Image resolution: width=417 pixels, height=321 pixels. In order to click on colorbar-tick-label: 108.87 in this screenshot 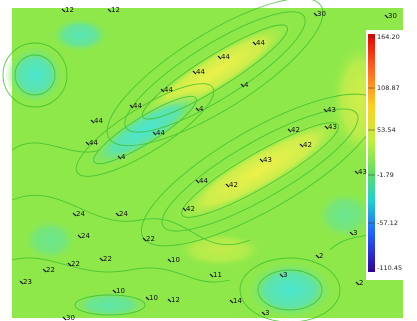, I will do `click(388, 88)`.